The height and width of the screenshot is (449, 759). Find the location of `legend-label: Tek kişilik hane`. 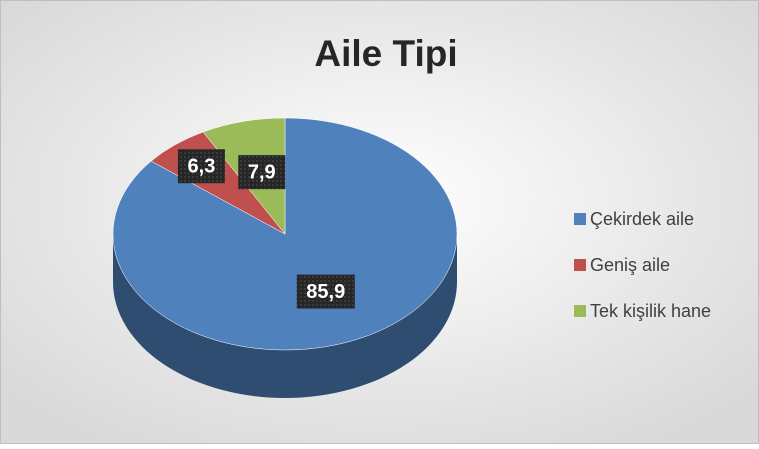

legend-label: Tek kişilik hane is located at coordinates (650, 311).